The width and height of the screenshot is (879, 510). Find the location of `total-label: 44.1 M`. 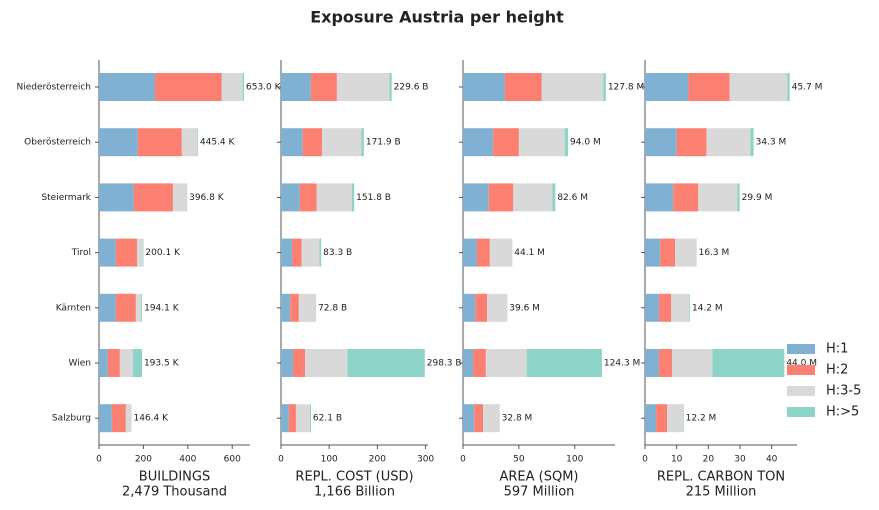

total-label: 44.1 M is located at coordinates (529, 253).